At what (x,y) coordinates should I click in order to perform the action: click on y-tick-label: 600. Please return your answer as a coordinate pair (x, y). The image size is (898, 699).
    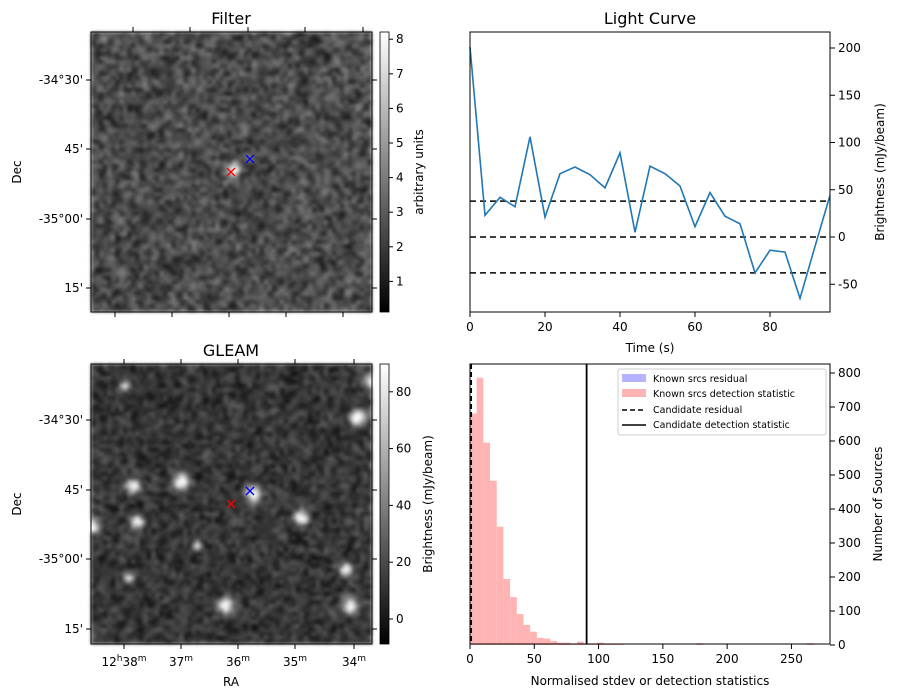
    Looking at the image, I should click on (849, 441).